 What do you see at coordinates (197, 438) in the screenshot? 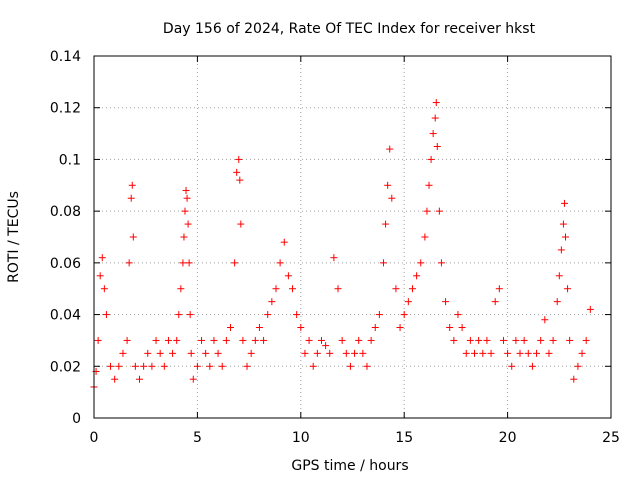
I see `x-tick-label: 5` at bounding box center [197, 438].